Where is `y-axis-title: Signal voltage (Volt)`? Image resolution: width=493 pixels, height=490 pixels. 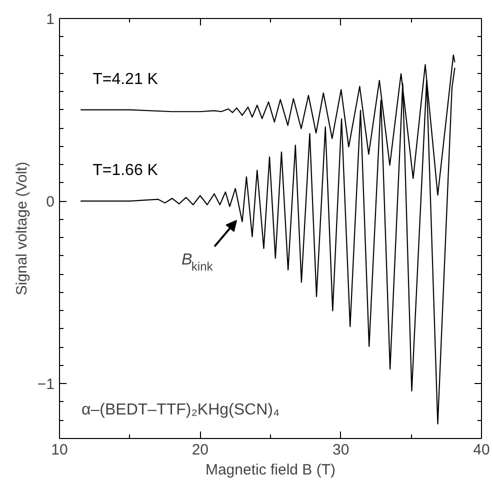
y-axis-title: Signal voltage (Volt) is located at coordinates (21, 229).